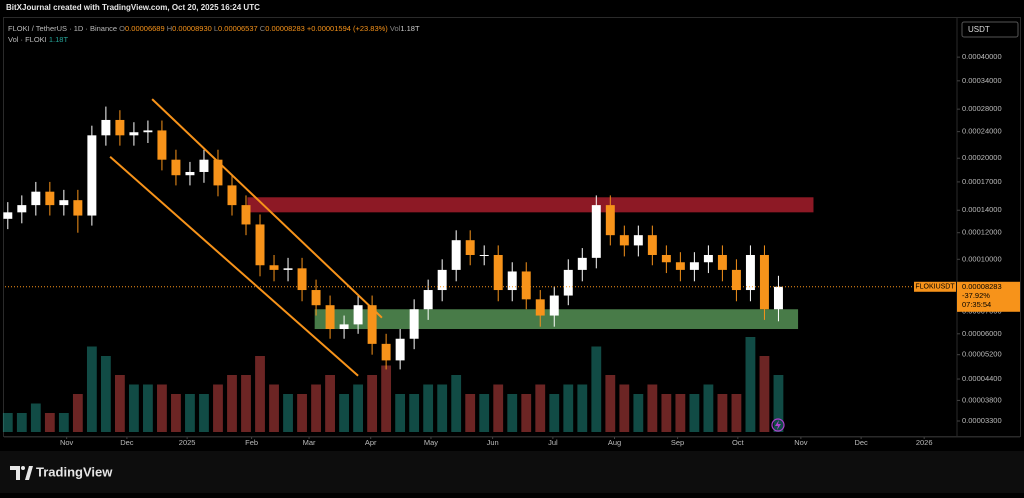  Describe the element at coordinates (285, 28) in the screenshot. I see `legend-close: 0.00008283` at that location.